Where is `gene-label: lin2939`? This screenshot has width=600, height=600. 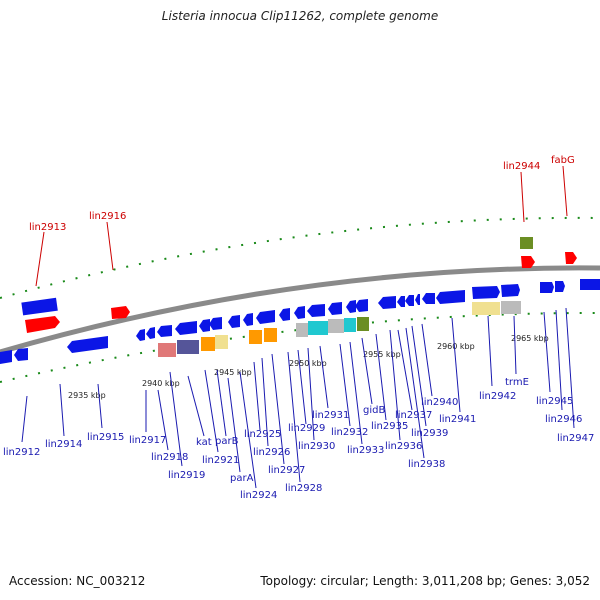
gene-label: lin2939 is located at coordinates (429, 433).